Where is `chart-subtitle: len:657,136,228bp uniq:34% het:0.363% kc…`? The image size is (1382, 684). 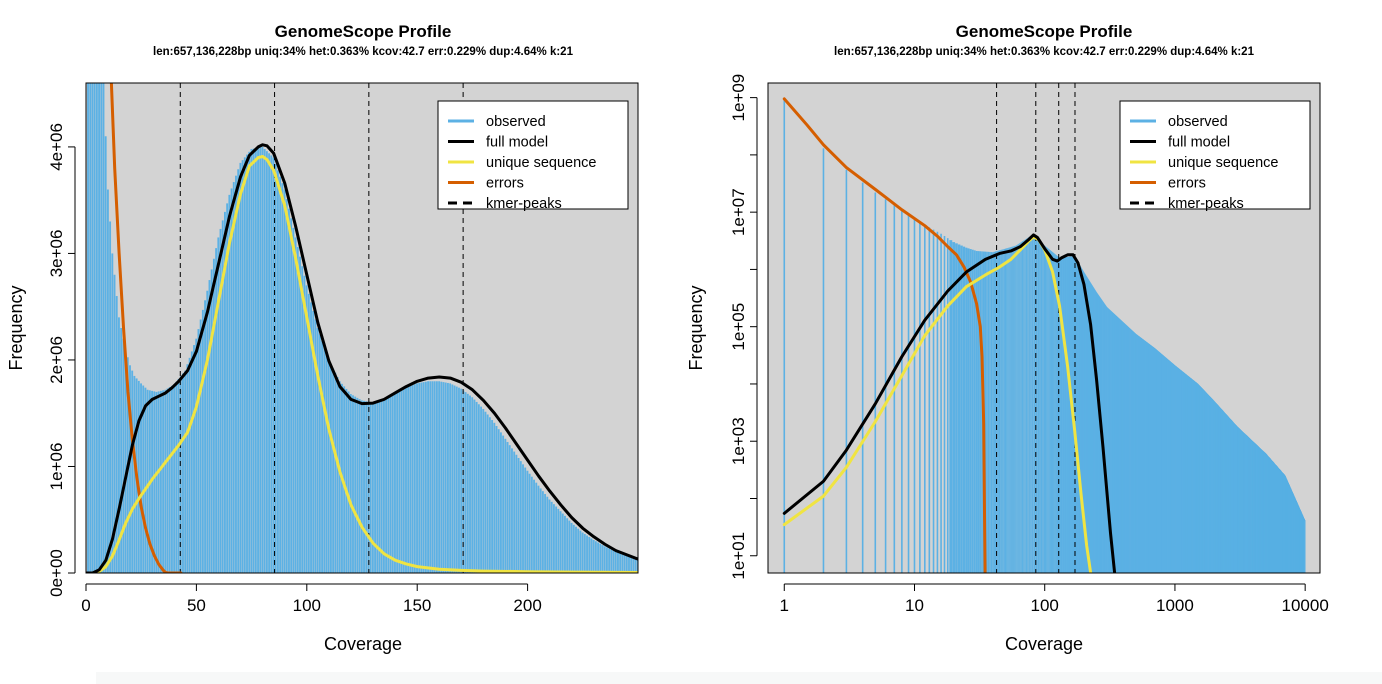 chart-subtitle: len:657,136,228bp uniq:34% het:0.363% kc… is located at coordinates (363, 52).